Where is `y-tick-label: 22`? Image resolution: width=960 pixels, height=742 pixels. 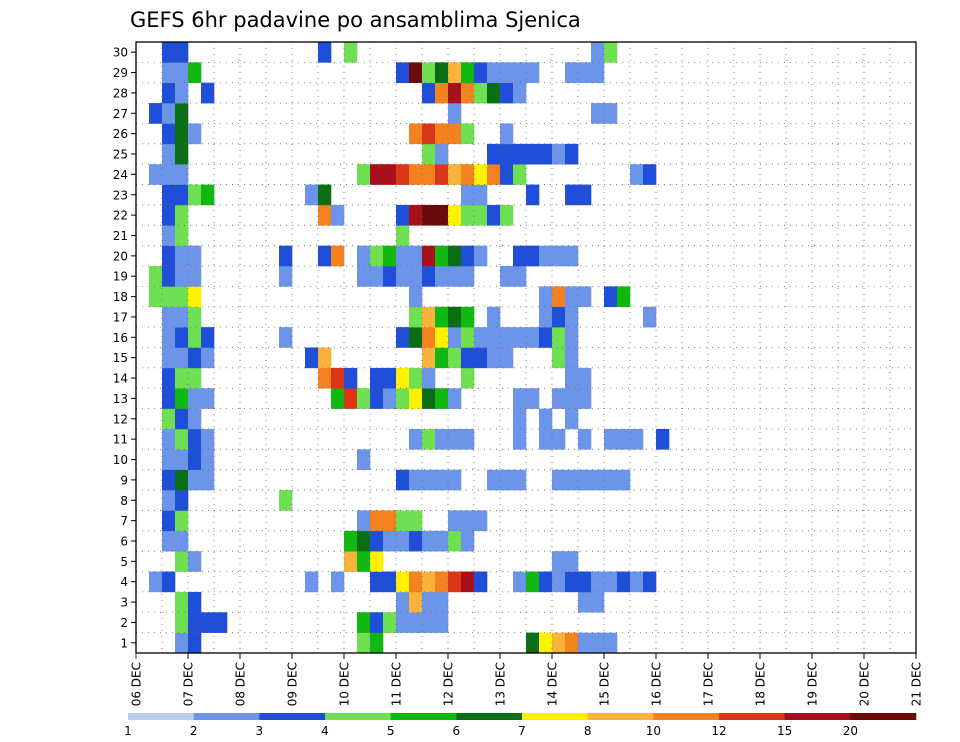 y-tick-label: 22 is located at coordinates (120, 216).